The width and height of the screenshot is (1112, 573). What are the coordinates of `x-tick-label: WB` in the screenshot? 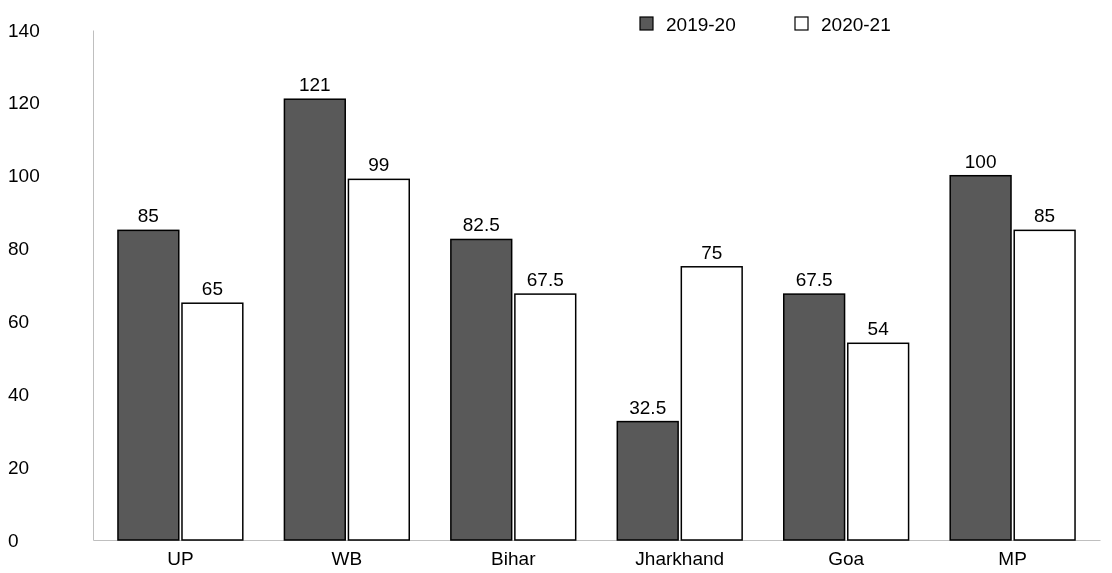 It's located at (347, 559).